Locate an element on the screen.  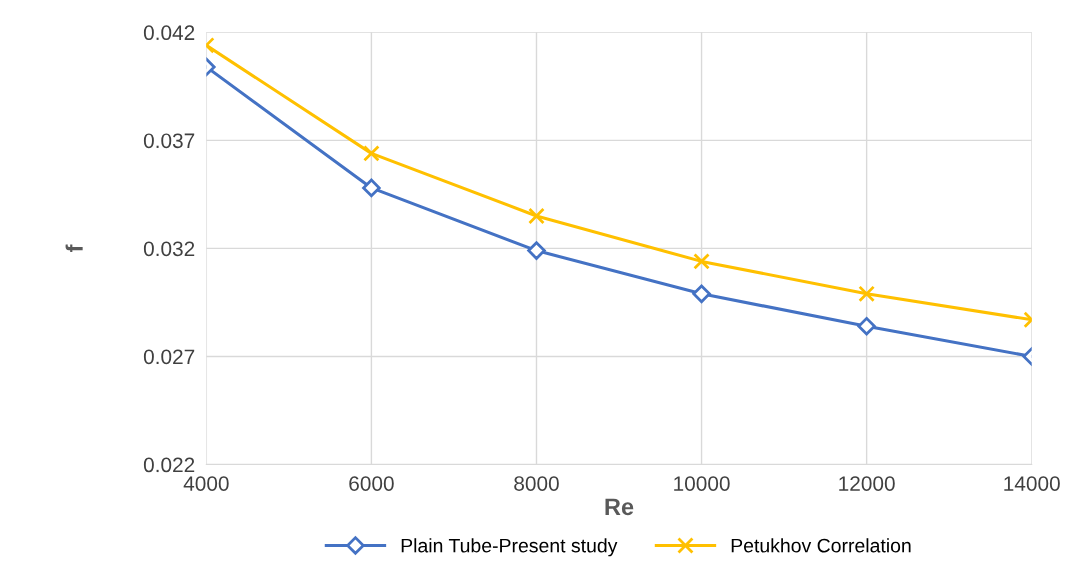
x-tick-label: 8000 is located at coordinates (536, 483).